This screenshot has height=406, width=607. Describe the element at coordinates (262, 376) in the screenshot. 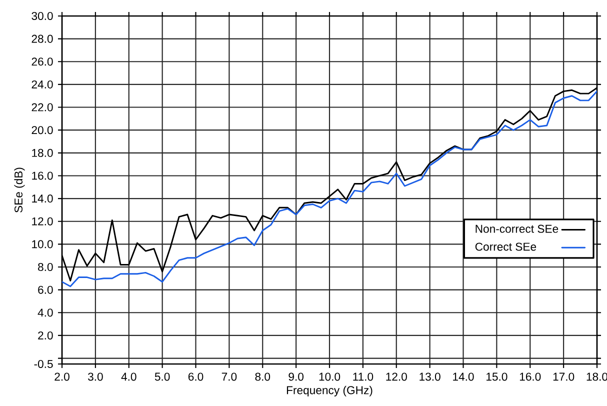

I see `x-tick-label: 8.0` at that location.